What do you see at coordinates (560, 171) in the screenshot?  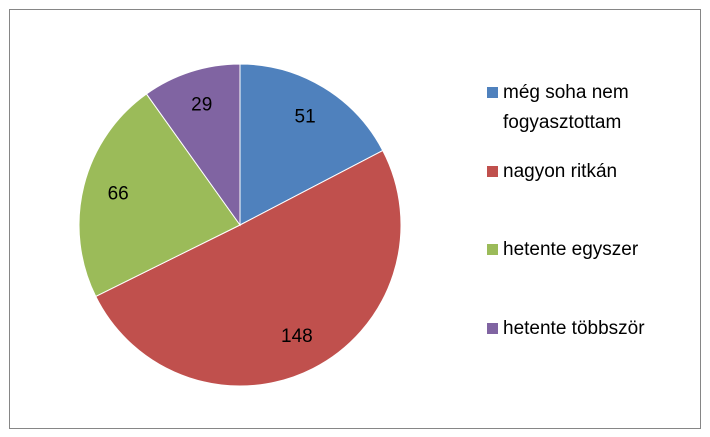 I see `legend-label: nagyon ritkán` at bounding box center [560, 171].